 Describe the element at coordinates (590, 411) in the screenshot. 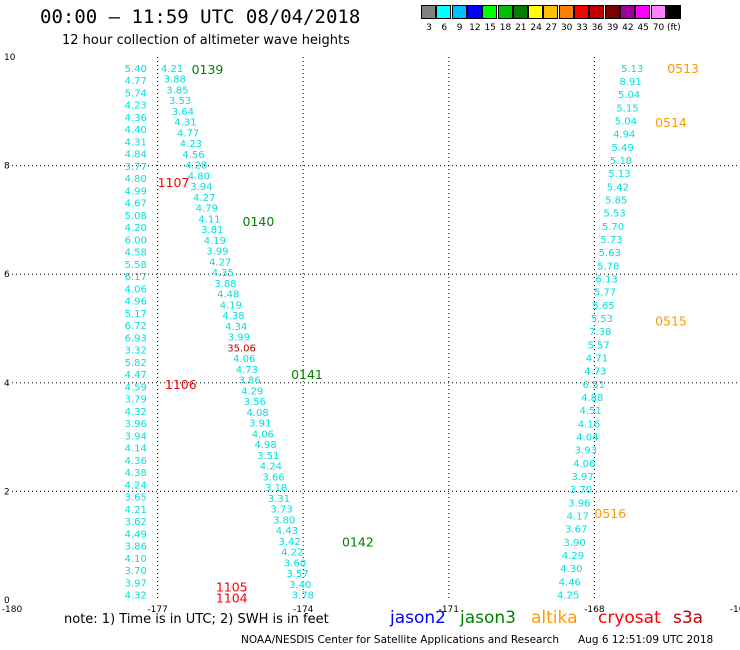

I see `wave-height-value: 4.51` at that location.